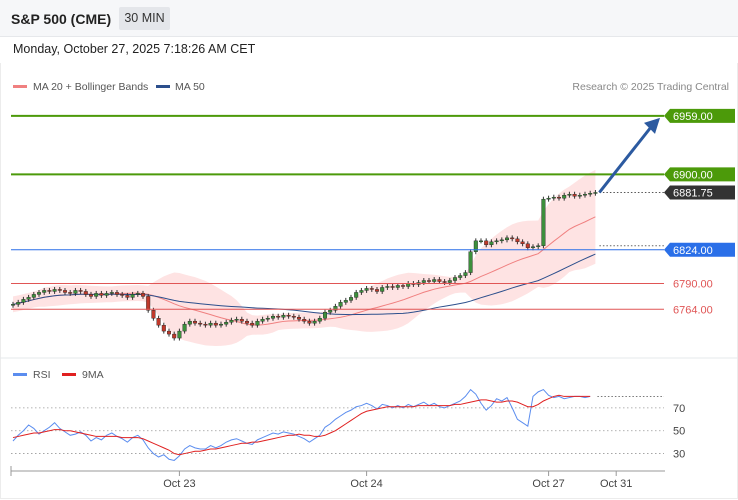 This screenshot has height=500, width=738. I want to click on resistance-level-label: 6959.00, so click(693, 117).